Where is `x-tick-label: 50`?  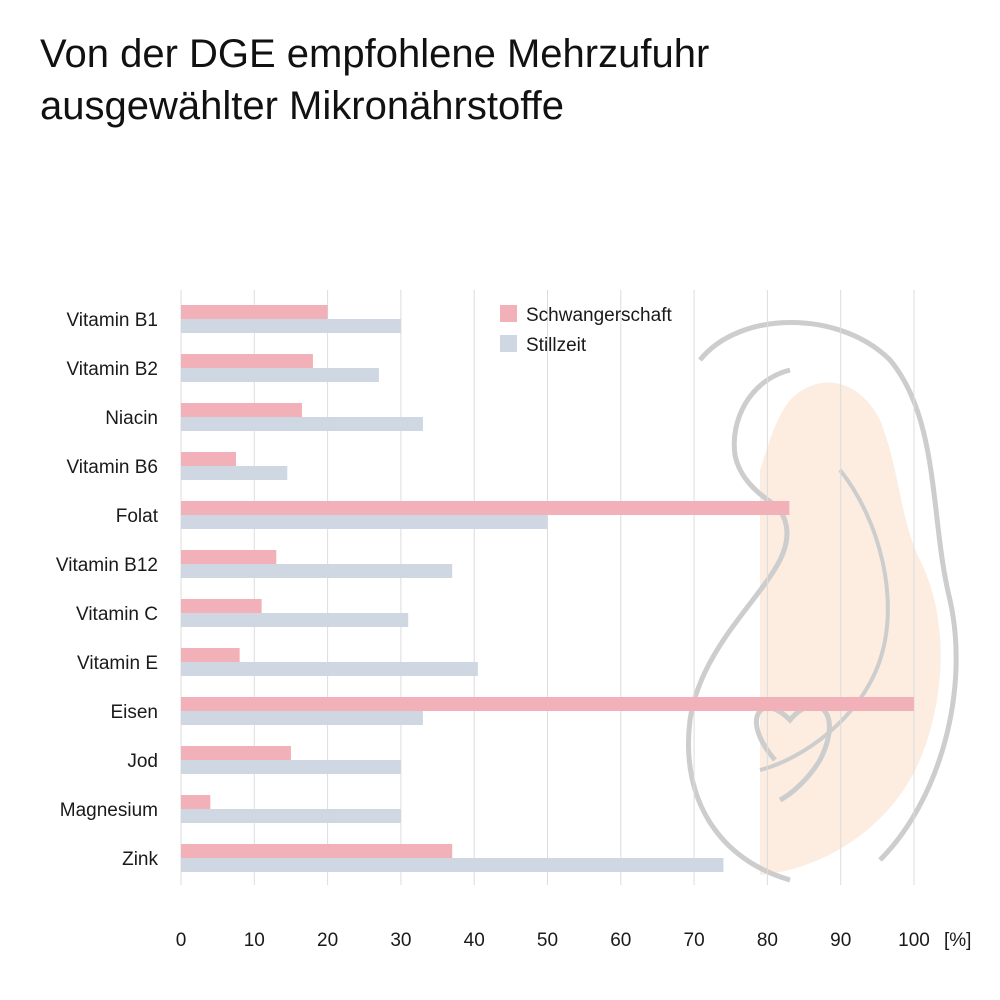
x-tick-label: 50 is located at coordinates (547, 940).